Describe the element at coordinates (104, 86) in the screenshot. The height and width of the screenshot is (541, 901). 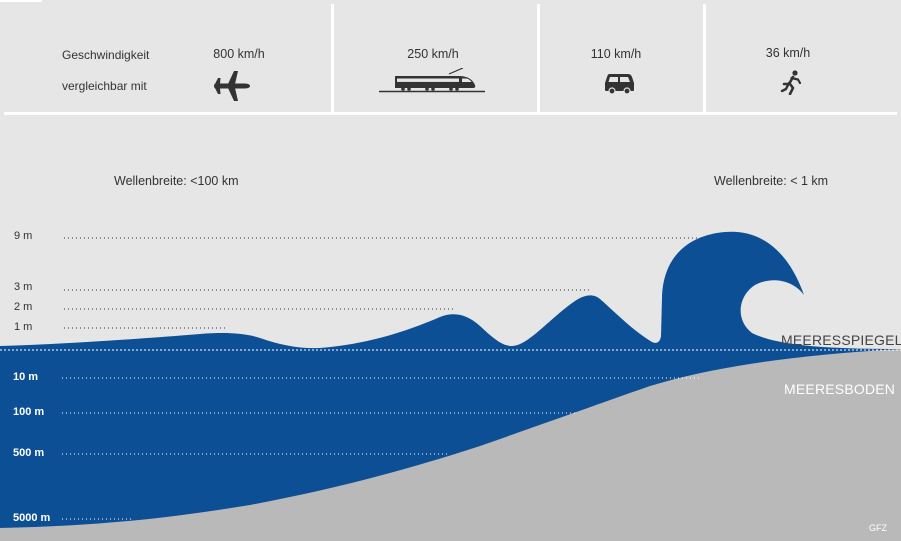
I see `speed-label-line2: vergleichbar mit` at that location.